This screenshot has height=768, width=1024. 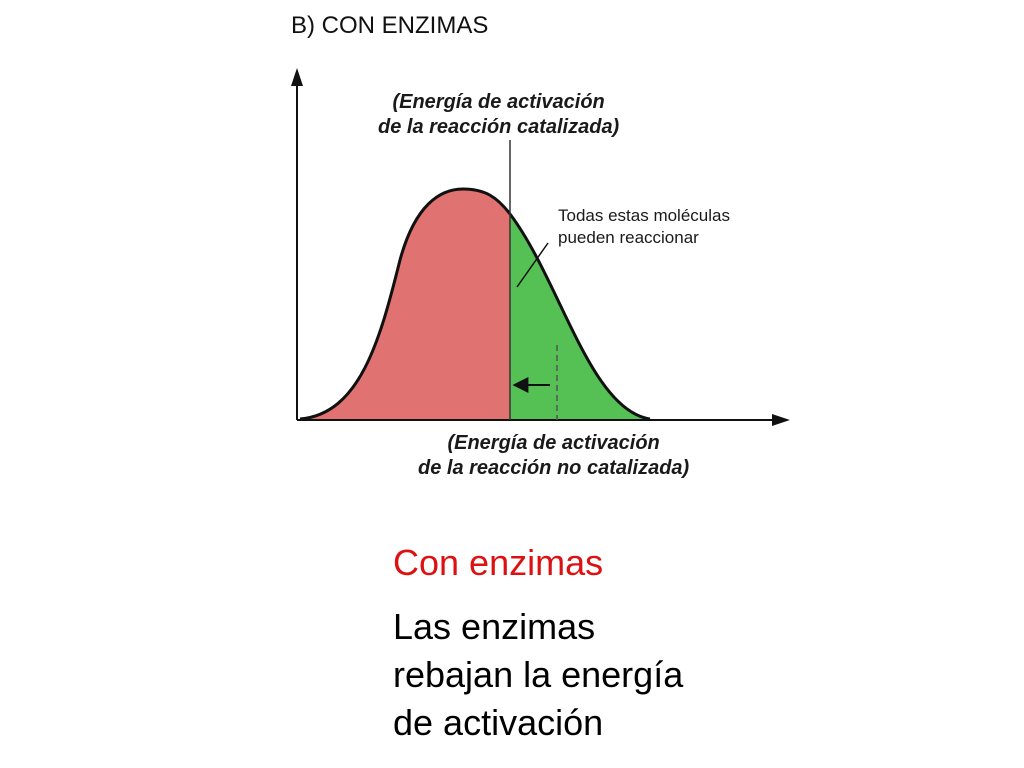 What do you see at coordinates (580, 316) in the screenshot?
I see `above-threshold-region` at bounding box center [580, 316].